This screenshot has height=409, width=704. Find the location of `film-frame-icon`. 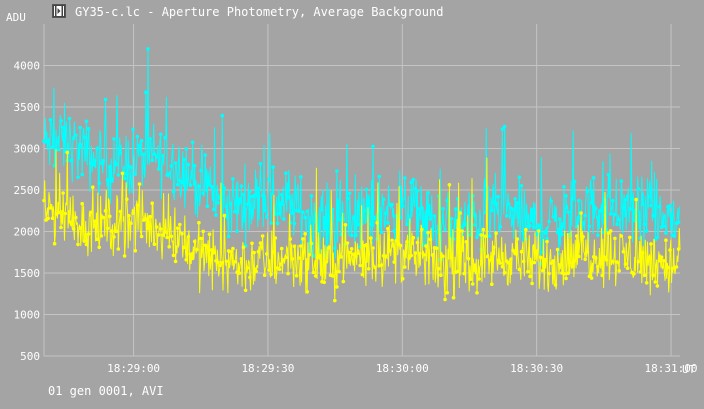

film-frame-icon is located at coordinates (59, 11).